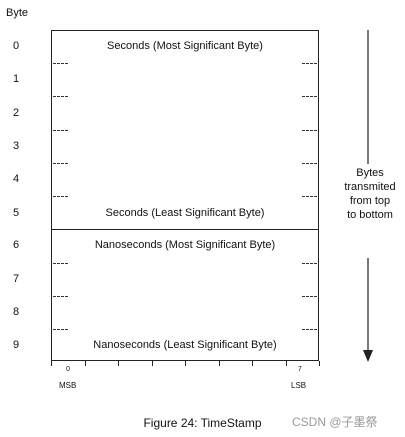  What do you see at coordinates (16, 279) in the screenshot?
I see `row-number: 7` at bounding box center [16, 279].